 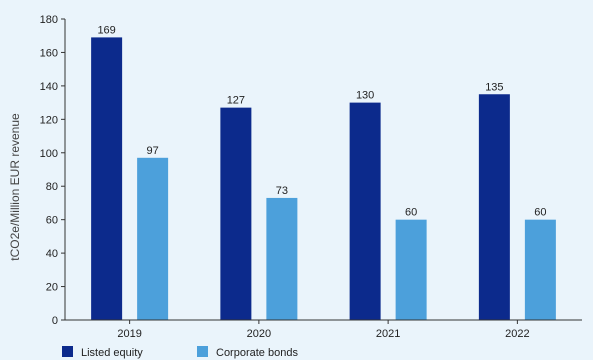 What do you see at coordinates (49, 87) in the screenshot?
I see `y-tick-label: 140` at bounding box center [49, 87].